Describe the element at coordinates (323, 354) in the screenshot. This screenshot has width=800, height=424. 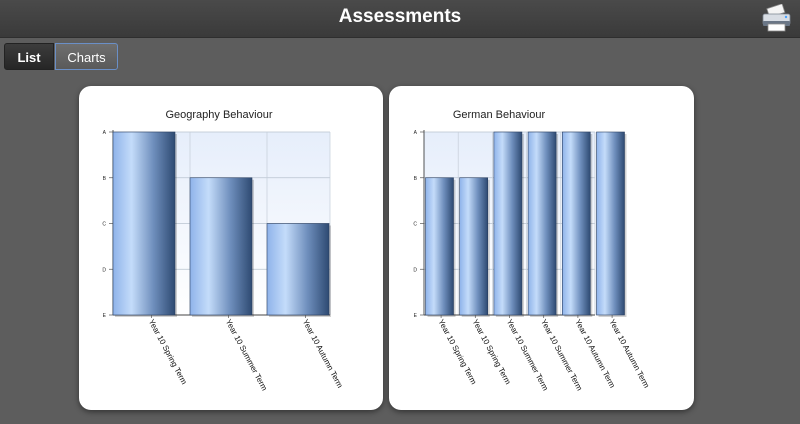
I see `x-tick-label: Year 10 Autumn Term` at that location.